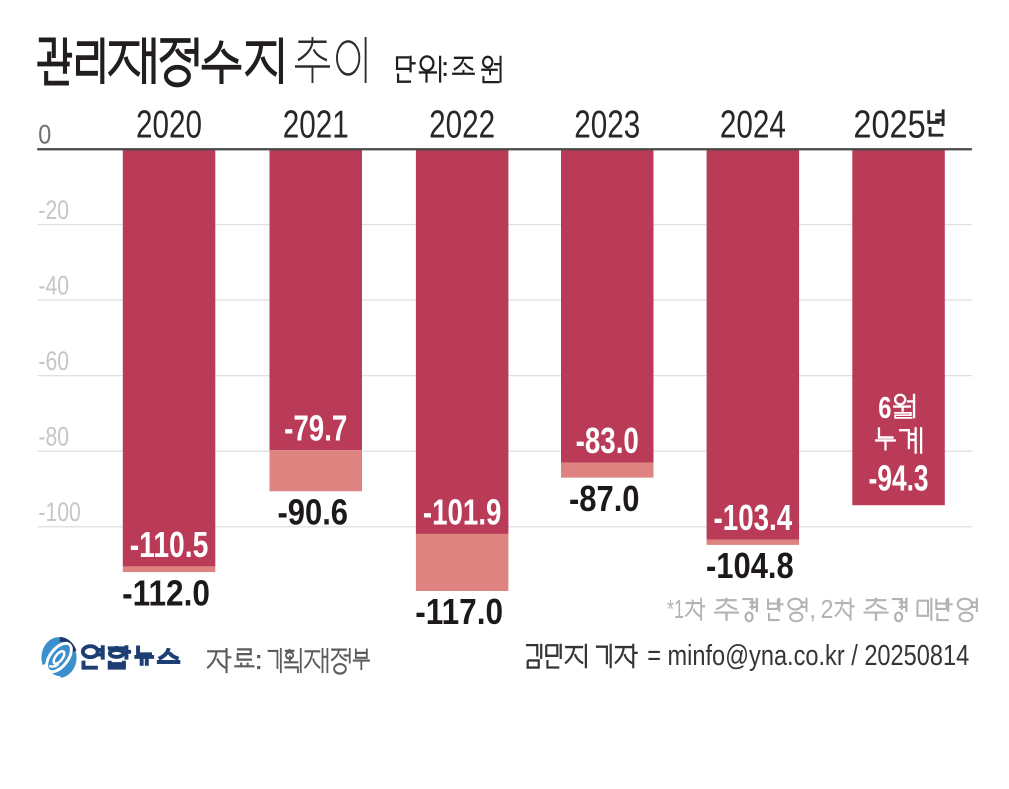 The height and width of the screenshot is (789, 1009). I want to click on svg-text: -40, so click(53, 286).